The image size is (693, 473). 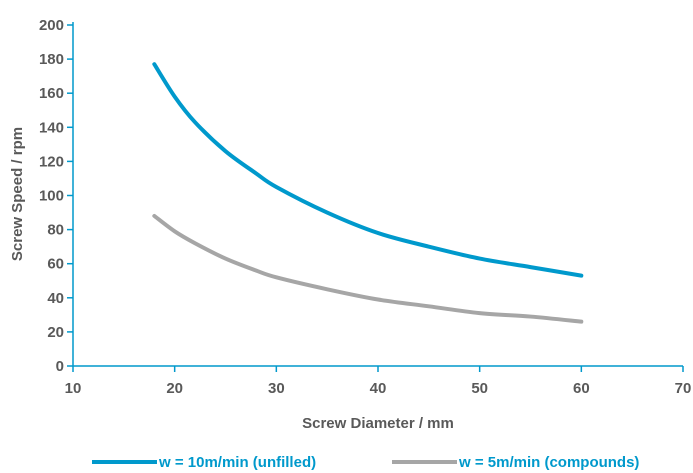 I want to click on x-tick-label: 40, so click(x=378, y=388).